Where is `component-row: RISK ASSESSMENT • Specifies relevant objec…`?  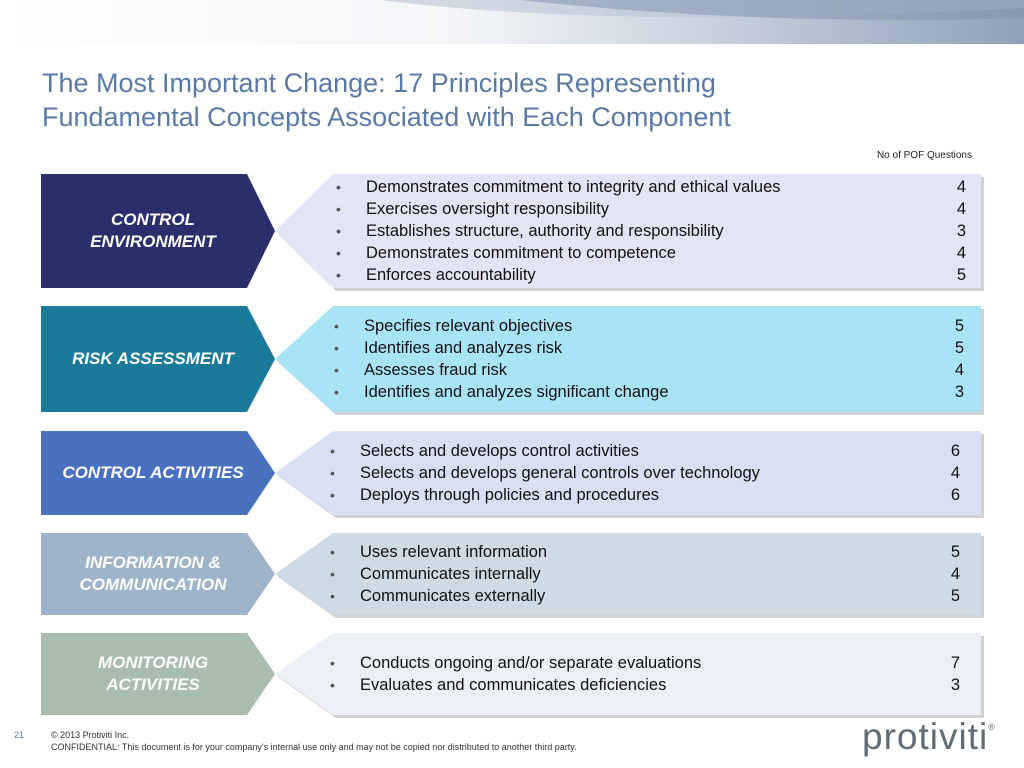
component-row: RISK ASSESSMENT • Specifies relevant objec… is located at coordinates (512, 360).